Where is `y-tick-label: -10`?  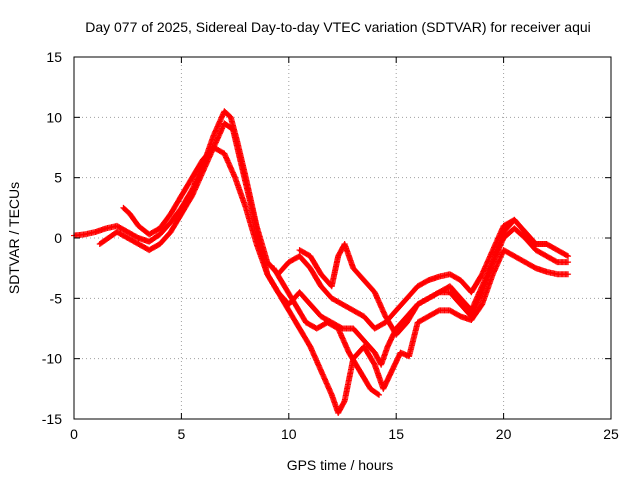 y-tick-label: -10 is located at coordinates (52, 359).